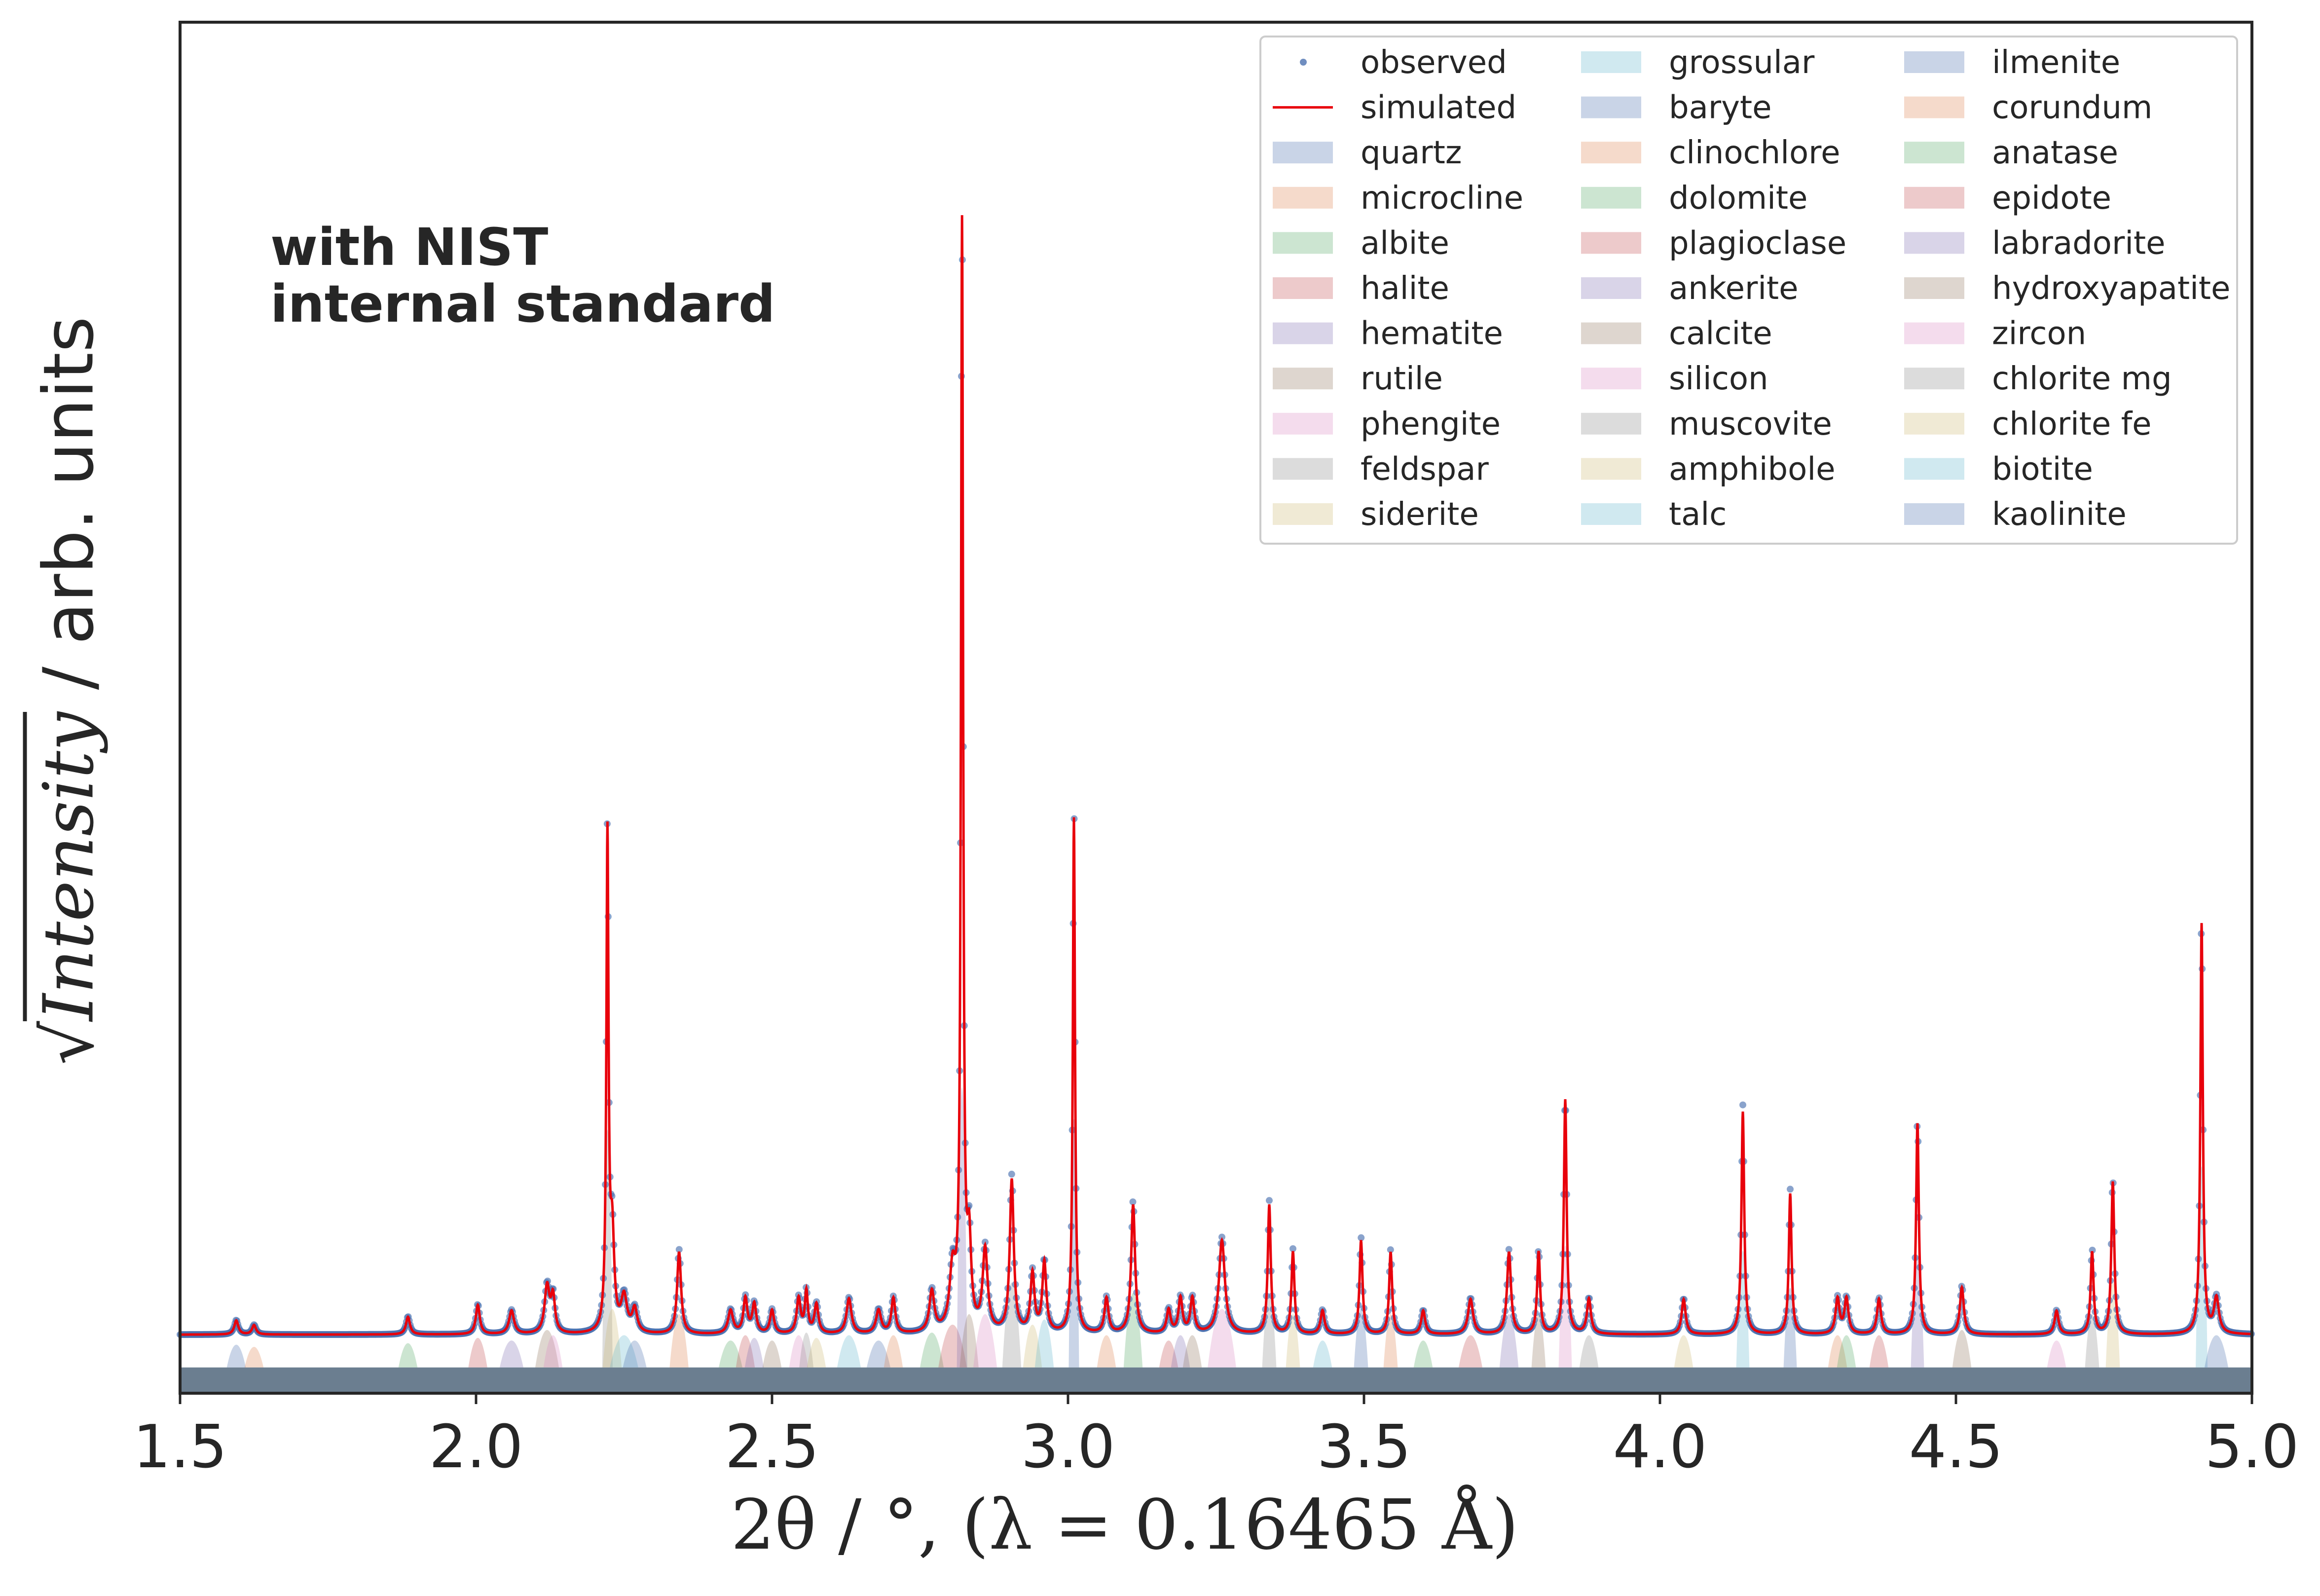  What do you see at coordinates (2072, 424) in the screenshot?
I see `legend-entry-label: chlorite fe` at bounding box center [2072, 424].